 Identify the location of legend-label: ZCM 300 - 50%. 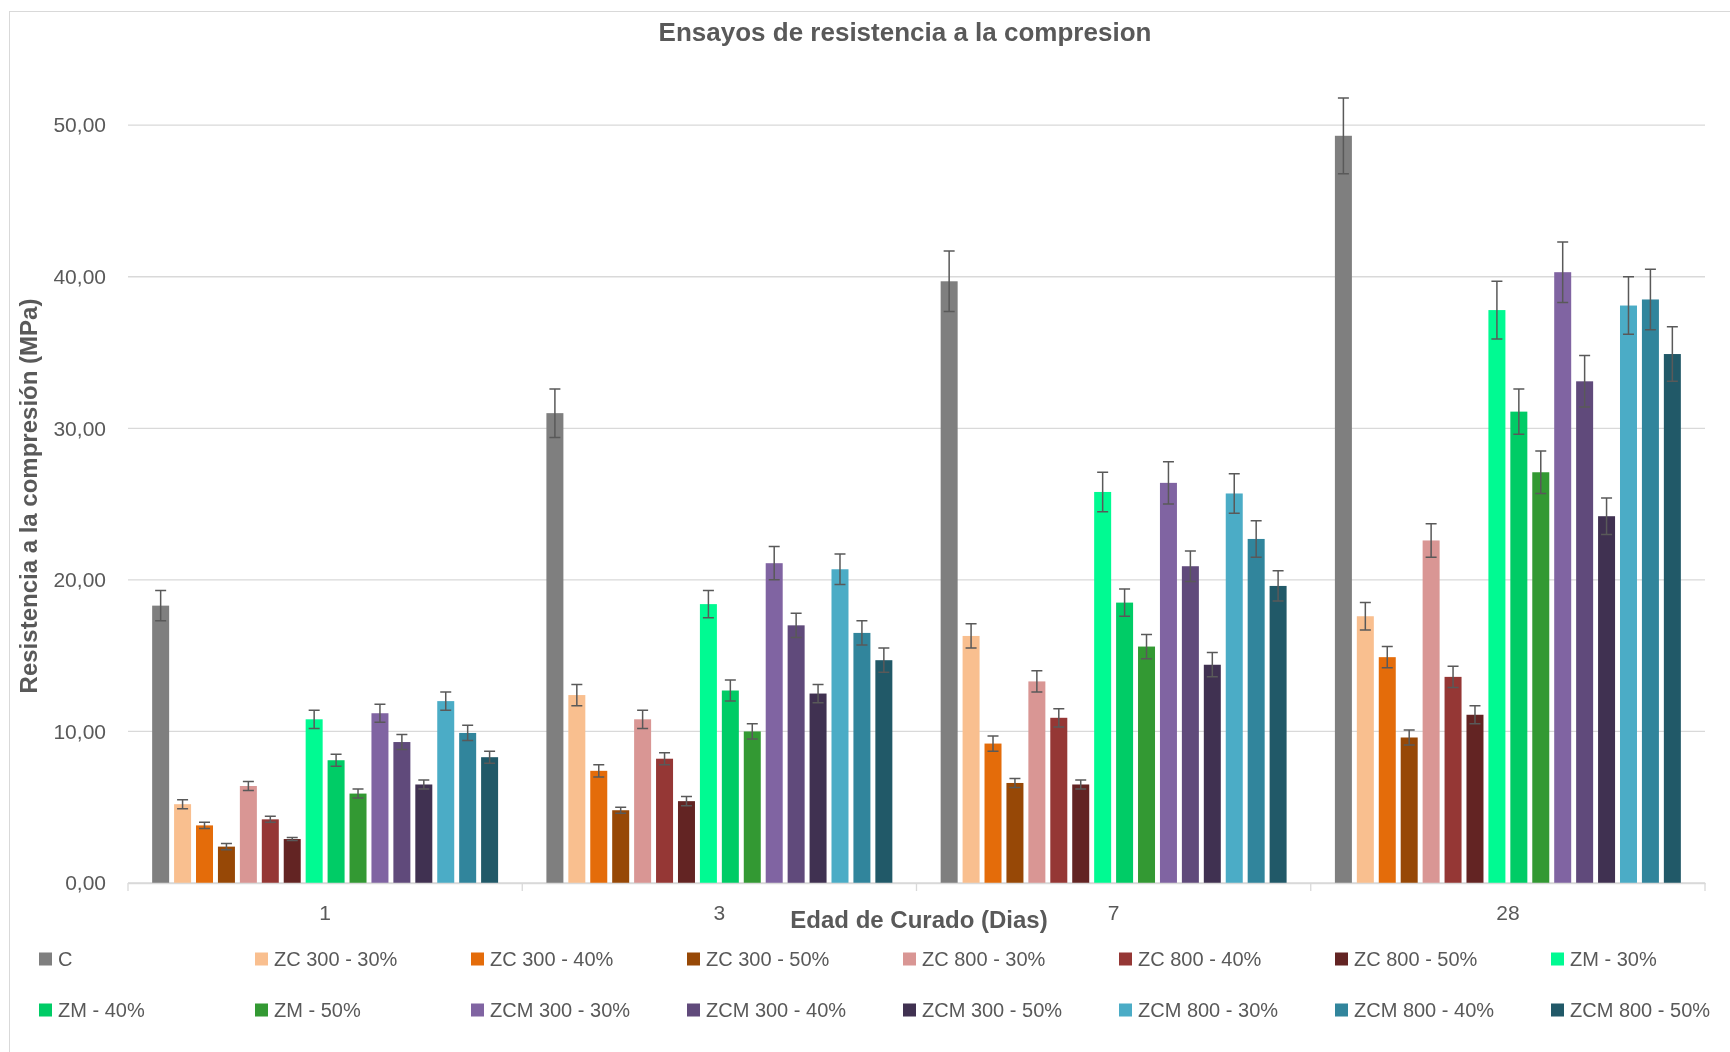
(992, 1010).